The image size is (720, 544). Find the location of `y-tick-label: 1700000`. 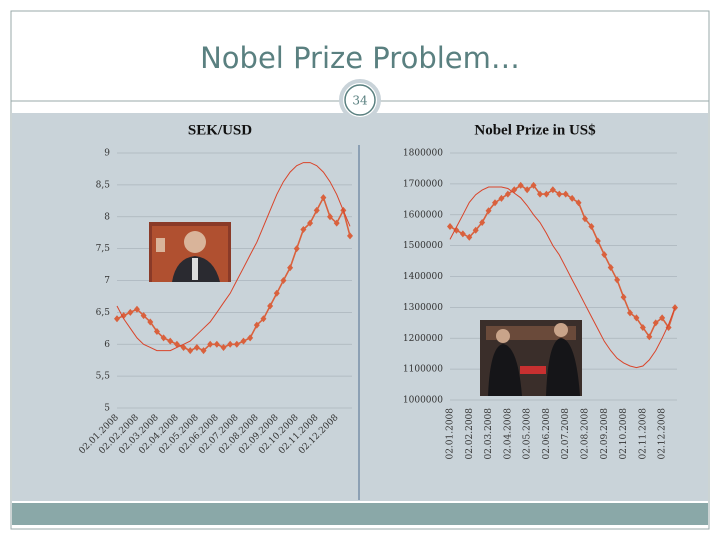

y-tick-label: 1700000 is located at coordinates (423, 184).